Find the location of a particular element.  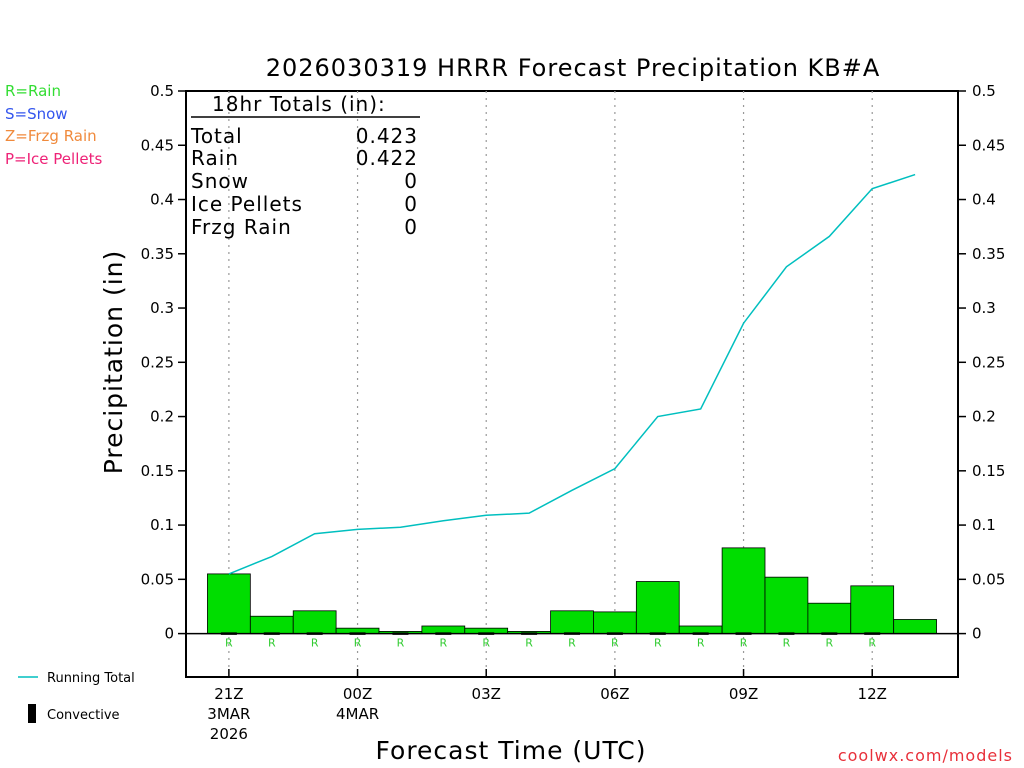

y-tick-label-right: 0.4 is located at coordinates (984, 200).